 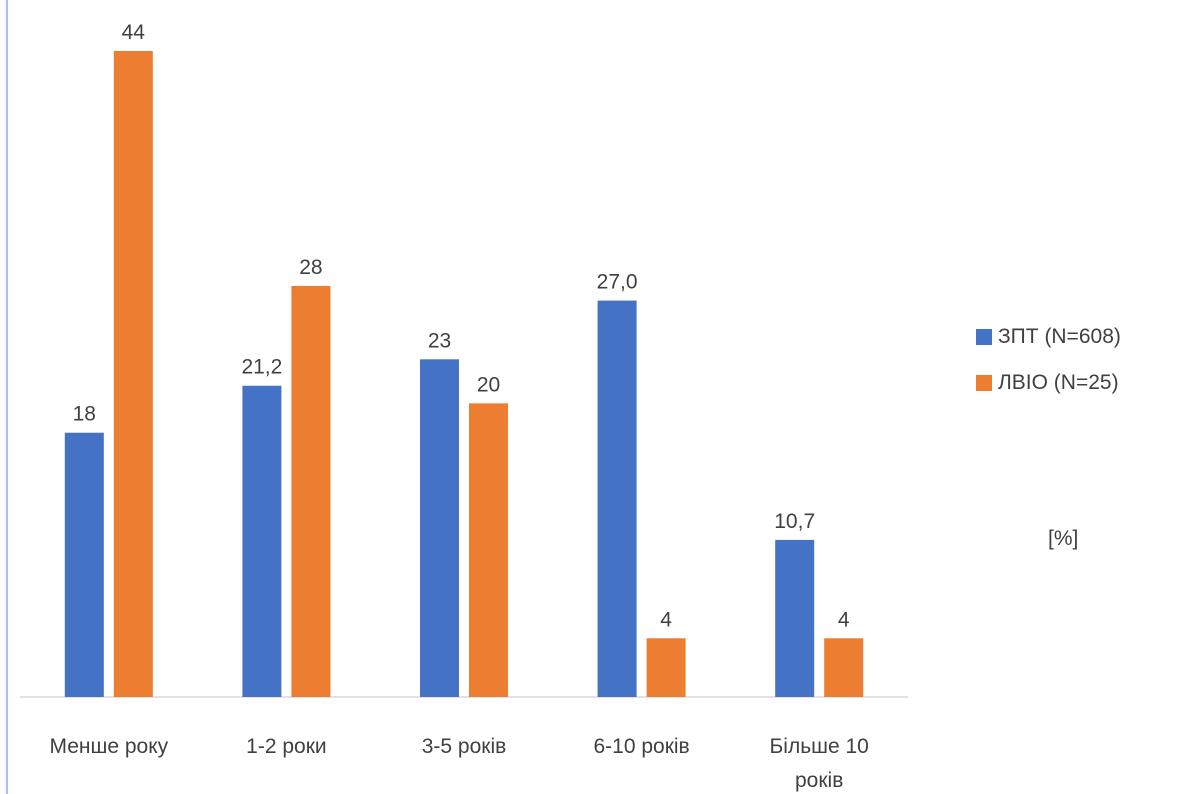 I want to click on category-label-line: 3-5 років, so click(x=464, y=746).